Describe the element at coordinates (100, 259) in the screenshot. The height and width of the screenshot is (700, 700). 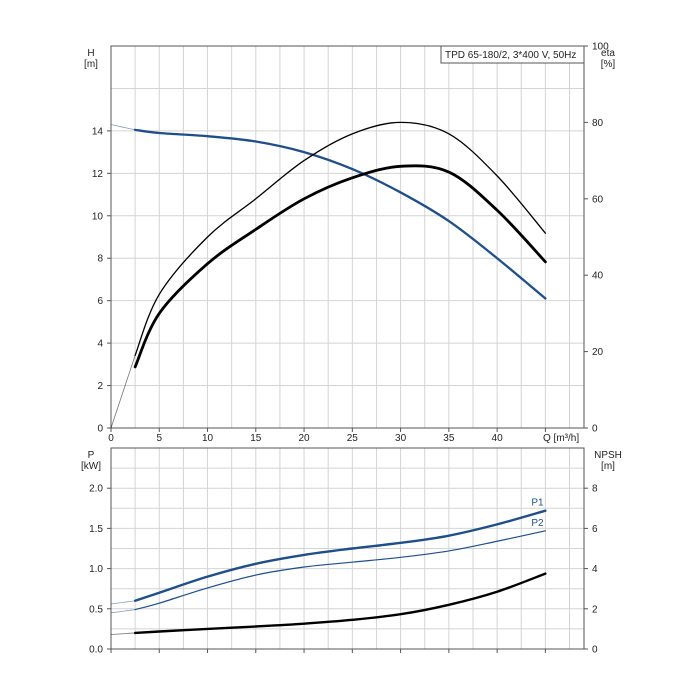
I see `y-left-tick-label: 8` at that location.